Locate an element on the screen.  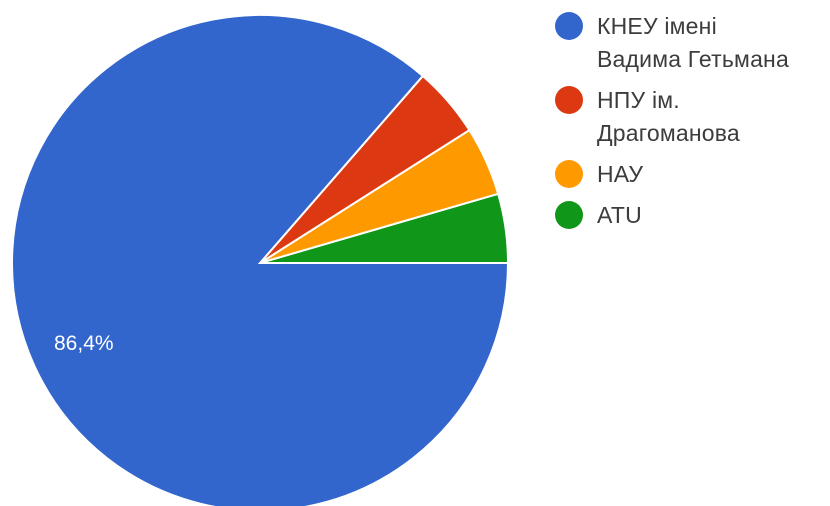
legend-label-nau: НАУ is located at coordinates (620, 174).